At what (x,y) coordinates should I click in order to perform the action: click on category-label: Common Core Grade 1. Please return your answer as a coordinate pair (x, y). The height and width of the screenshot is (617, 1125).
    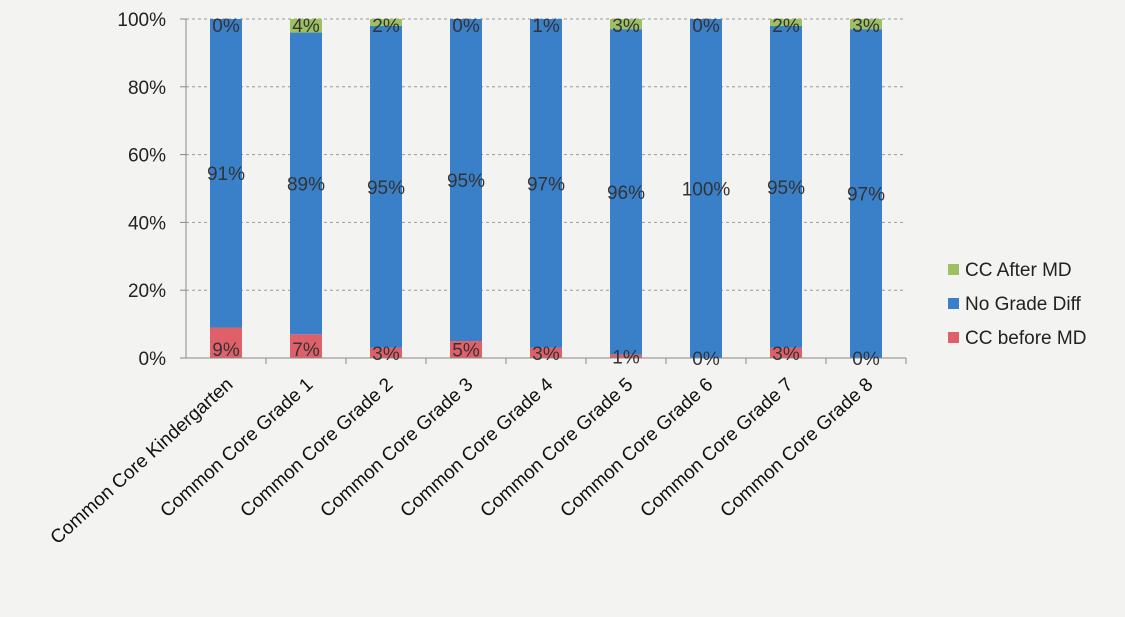
    Looking at the image, I should click on (237, 448).